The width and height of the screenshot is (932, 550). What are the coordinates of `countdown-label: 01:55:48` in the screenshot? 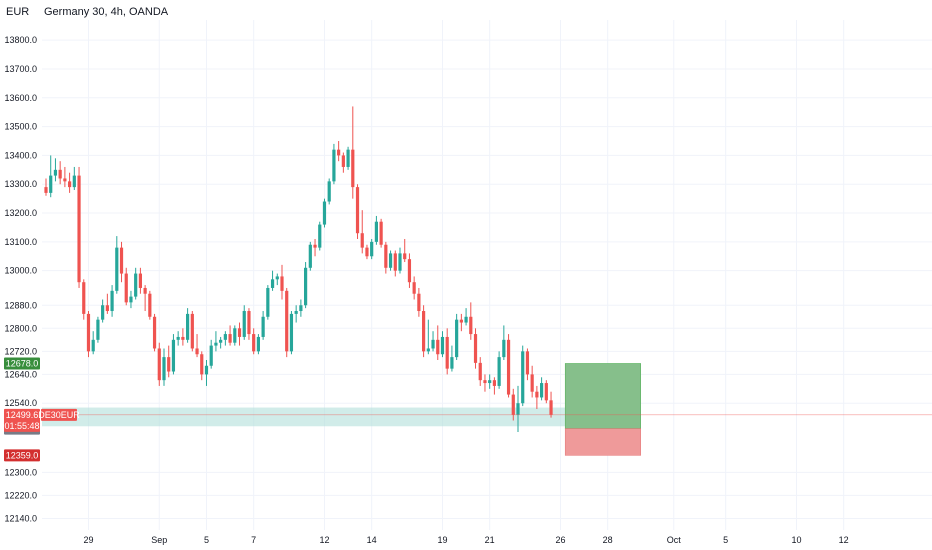 It's located at (21, 426).